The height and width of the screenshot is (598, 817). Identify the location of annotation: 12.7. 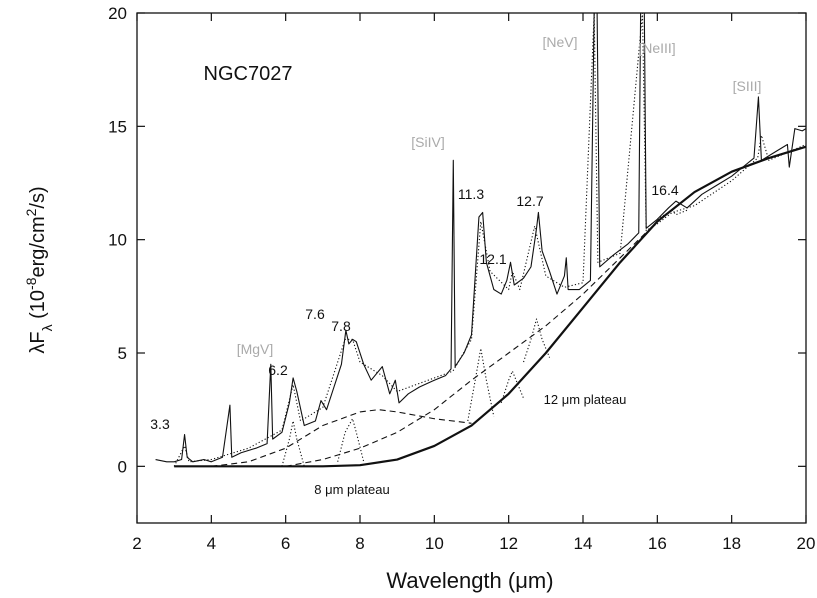
(529, 201).